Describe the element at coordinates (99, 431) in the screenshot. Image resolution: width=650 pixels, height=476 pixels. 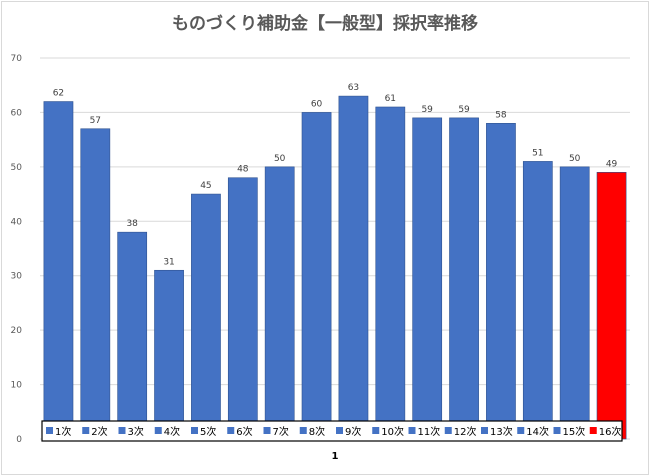
I see `legend-entry-2次: 2次` at that location.